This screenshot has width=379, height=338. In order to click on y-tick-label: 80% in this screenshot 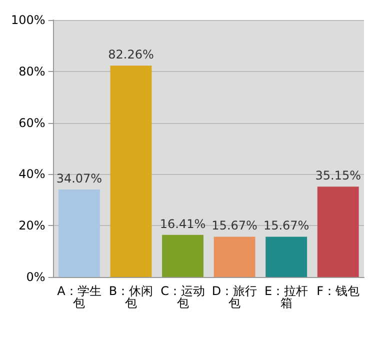, I will do `click(32, 71)`.